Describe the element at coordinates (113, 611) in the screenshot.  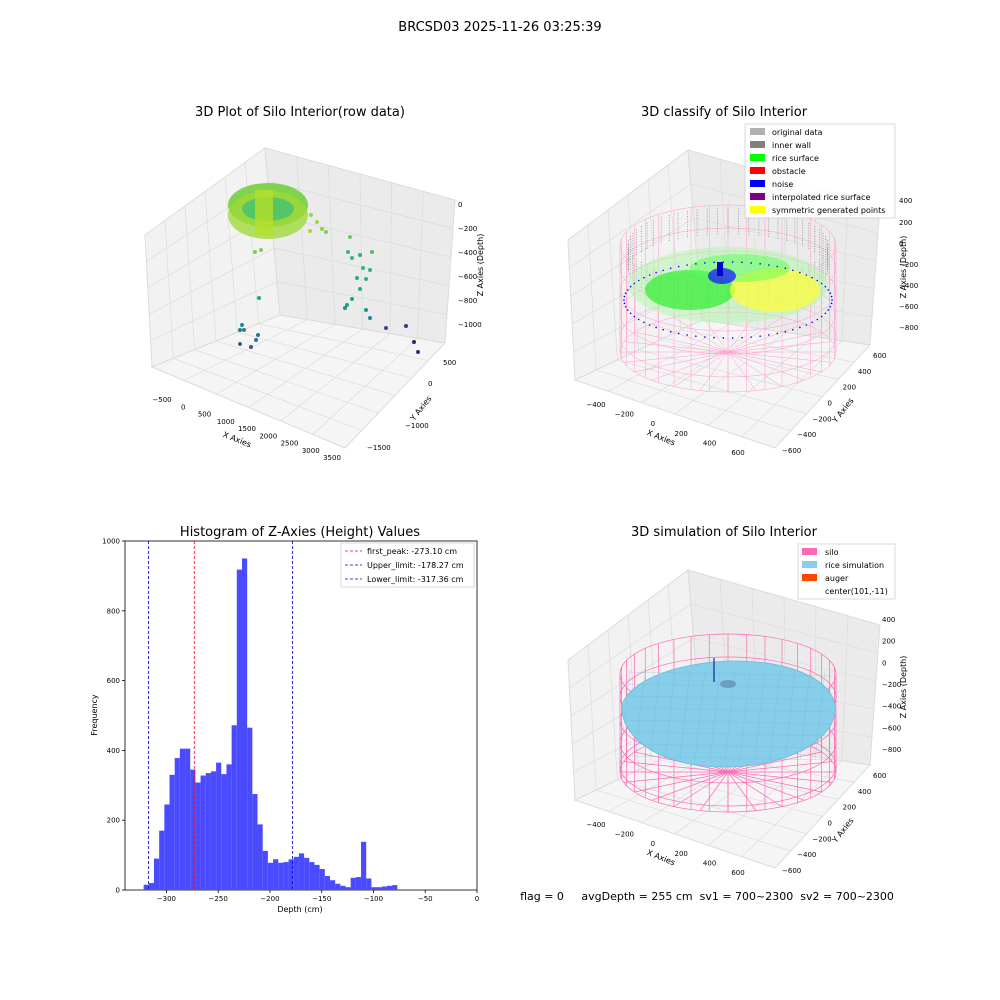
I see `histogram-y-tick-label: 800` at that location.